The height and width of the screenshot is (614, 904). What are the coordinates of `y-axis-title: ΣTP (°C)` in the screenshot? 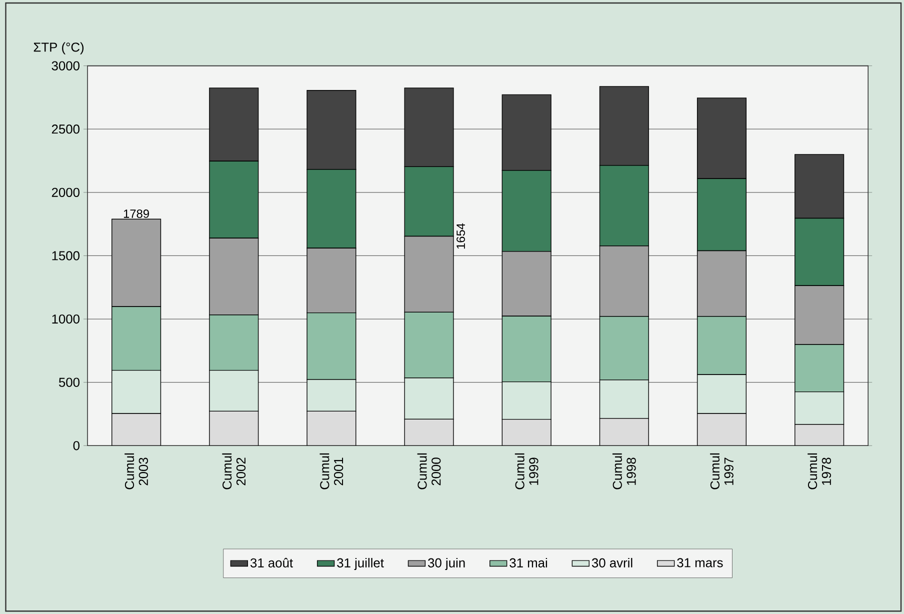 It's located at (59, 48).